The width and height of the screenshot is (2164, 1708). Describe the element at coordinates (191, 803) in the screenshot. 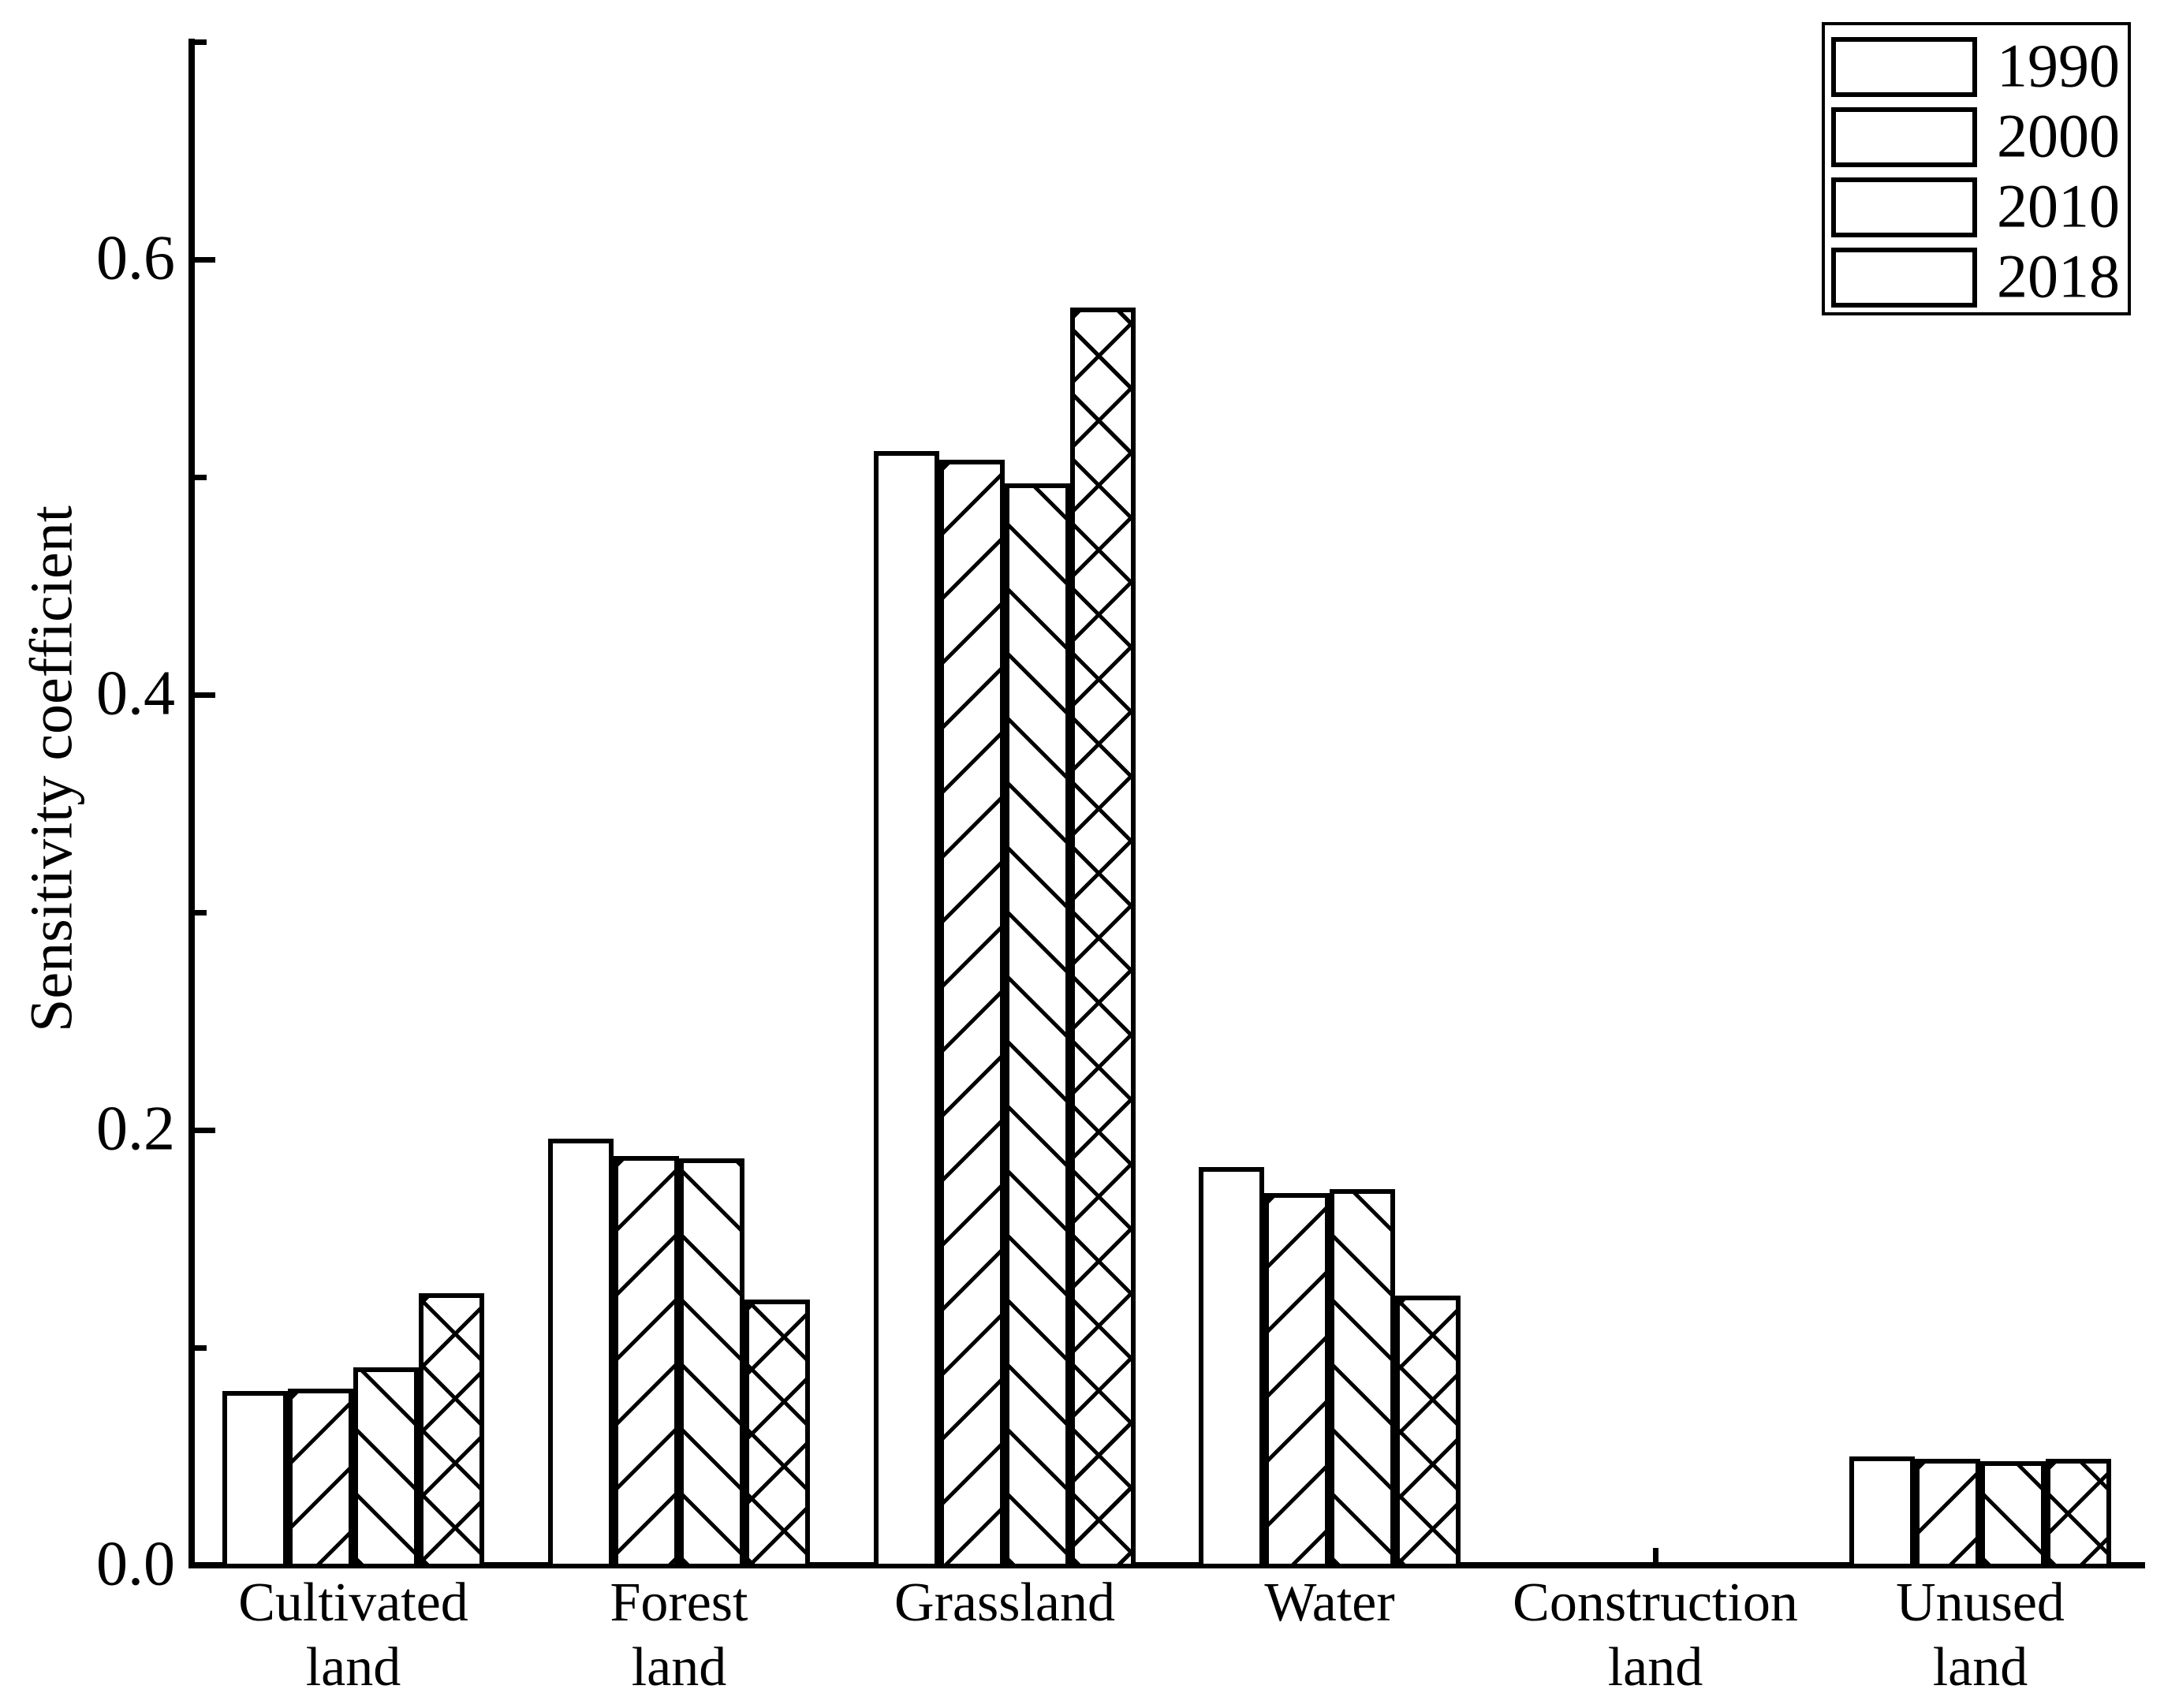

I see `y-axis-line` at that location.